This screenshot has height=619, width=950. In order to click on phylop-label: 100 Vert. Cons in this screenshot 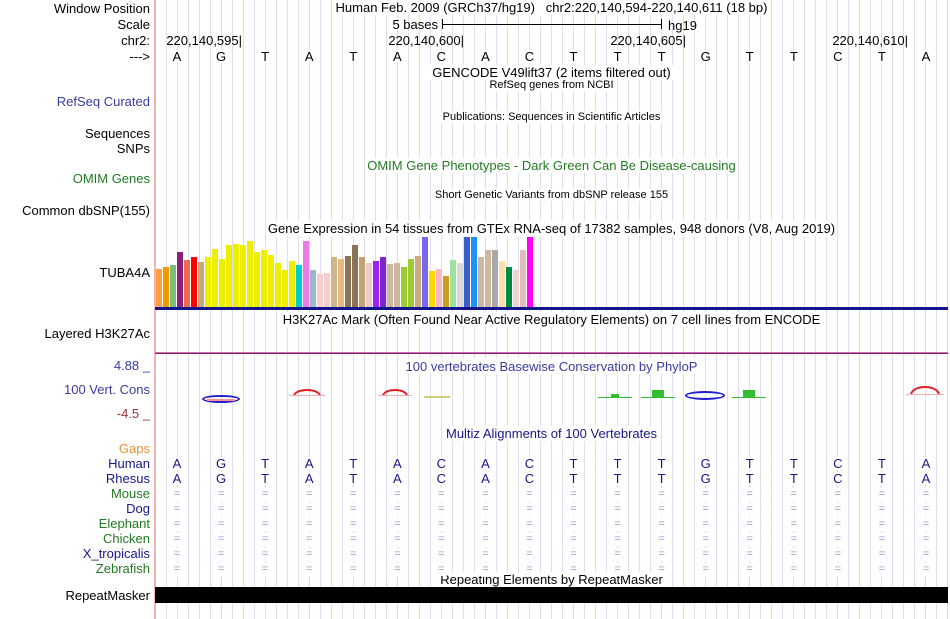, I will do `click(107, 389)`.